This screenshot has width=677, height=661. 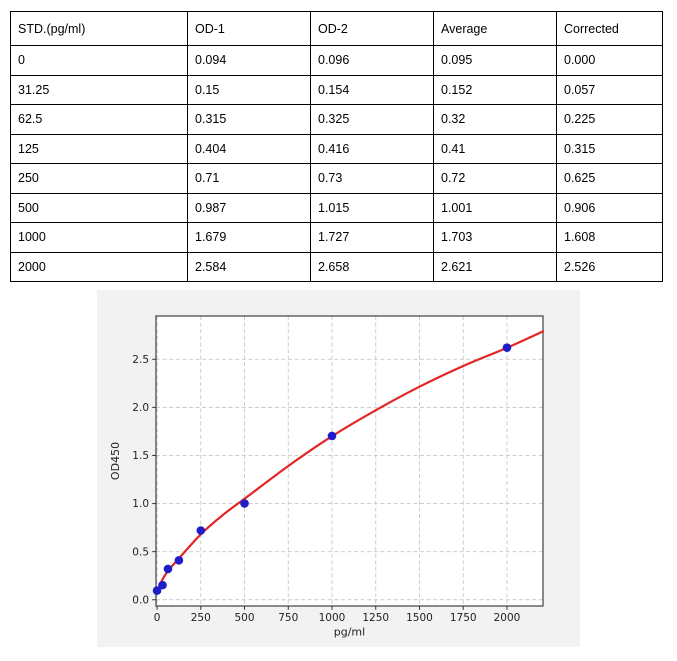 What do you see at coordinates (249, 89) in the screenshot?
I see `table-cell: 0.15` at bounding box center [249, 89].